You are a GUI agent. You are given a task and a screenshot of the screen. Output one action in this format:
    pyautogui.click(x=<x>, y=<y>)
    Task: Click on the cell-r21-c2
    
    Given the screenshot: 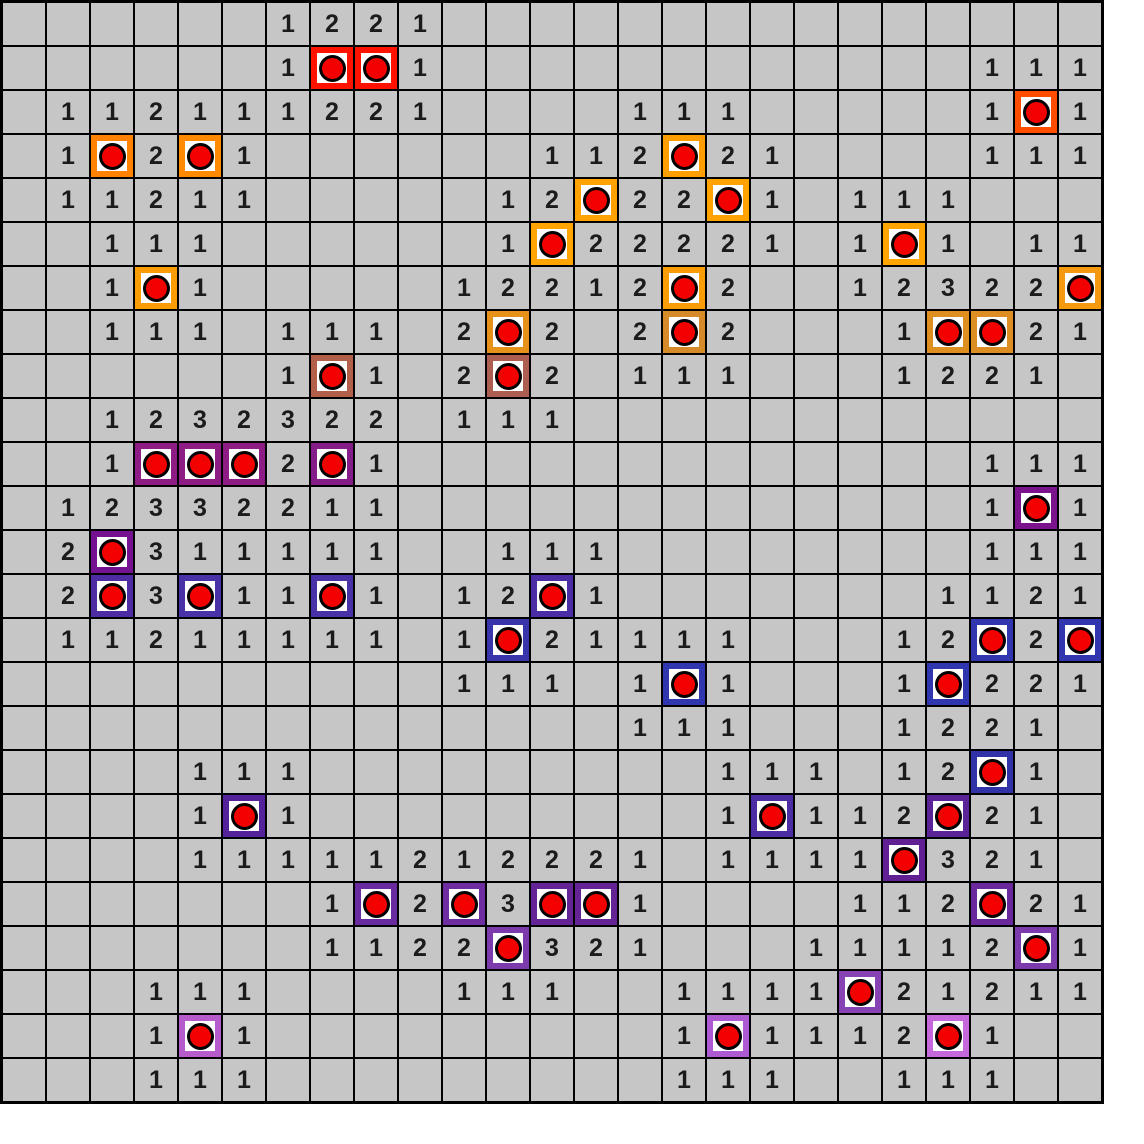 What is the action you would take?
    pyautogui.click(x=112, y=948)
    